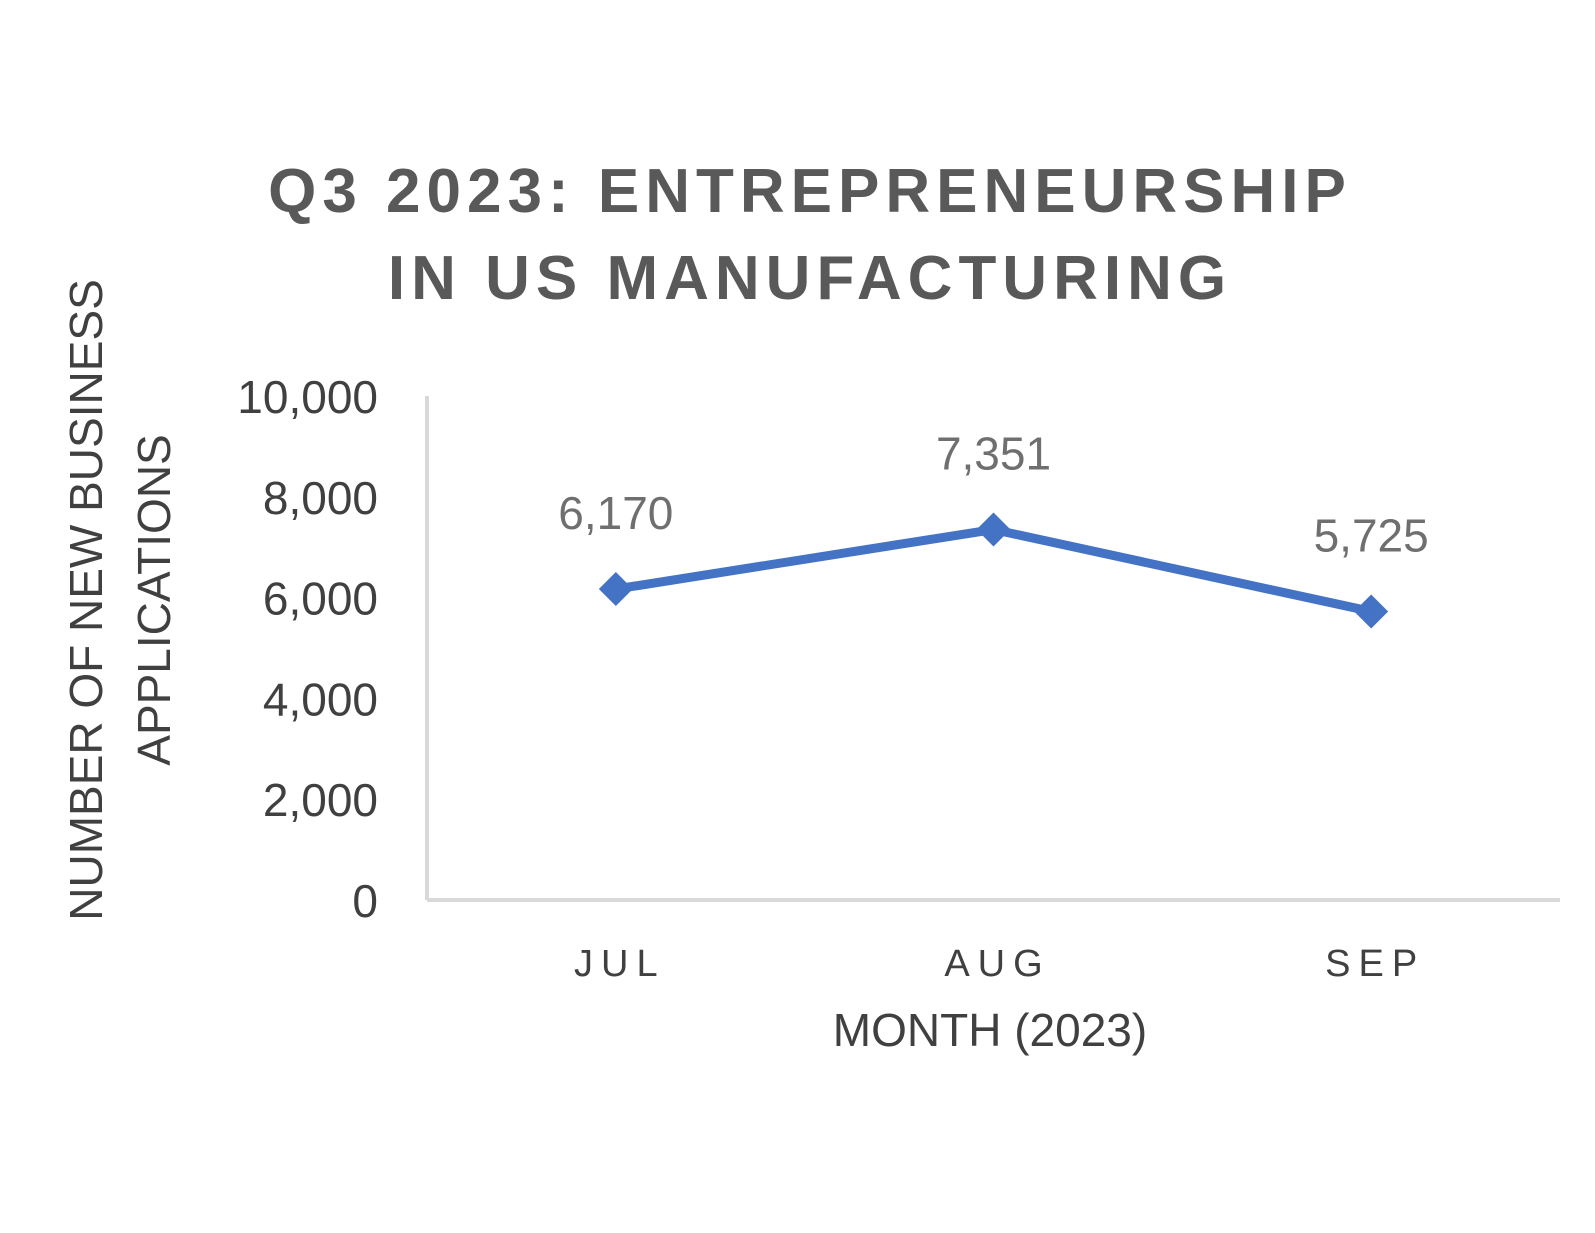 The image size is (1595, 1233). Describe the element at coordinates (154, 599) in the screenshot. I see `y-axis-title-line-2: APPLICATIONS` at that location.